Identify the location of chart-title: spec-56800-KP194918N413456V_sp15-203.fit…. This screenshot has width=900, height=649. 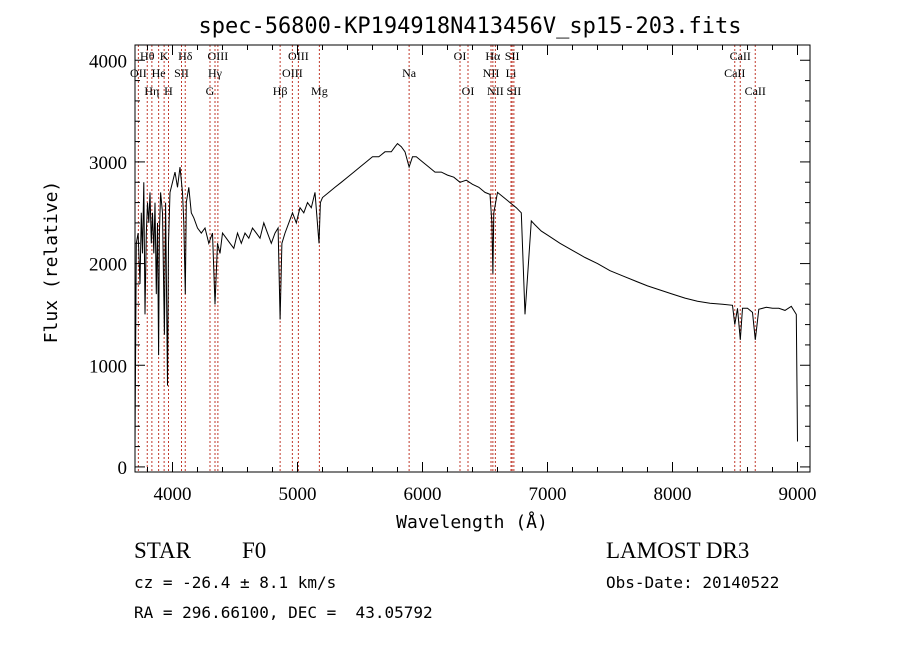
(469, 26).